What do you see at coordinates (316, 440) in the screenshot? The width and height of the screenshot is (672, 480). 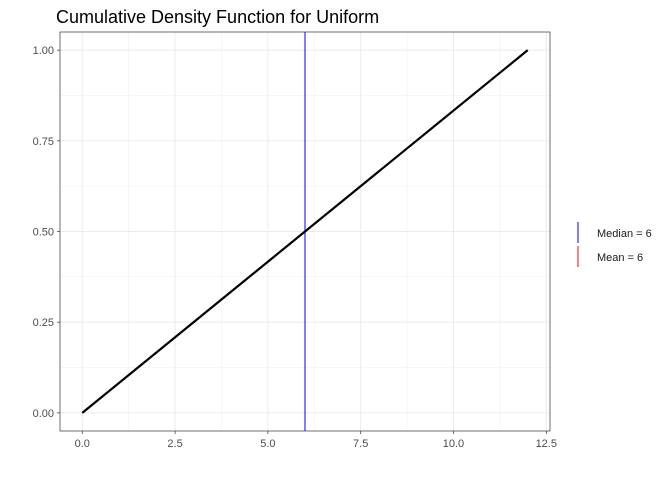 I see `x-axis: 0.0 2.5 5.0 7.5 10.0 12.5` at bounding box center [316, 440].